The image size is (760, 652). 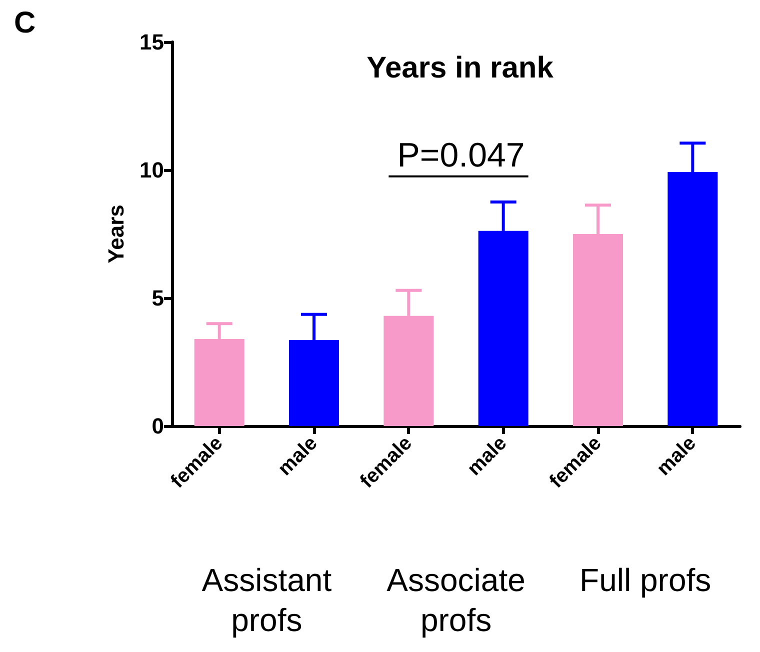 I want to click on y-tick-label: 5, so click(x=158, y=298).